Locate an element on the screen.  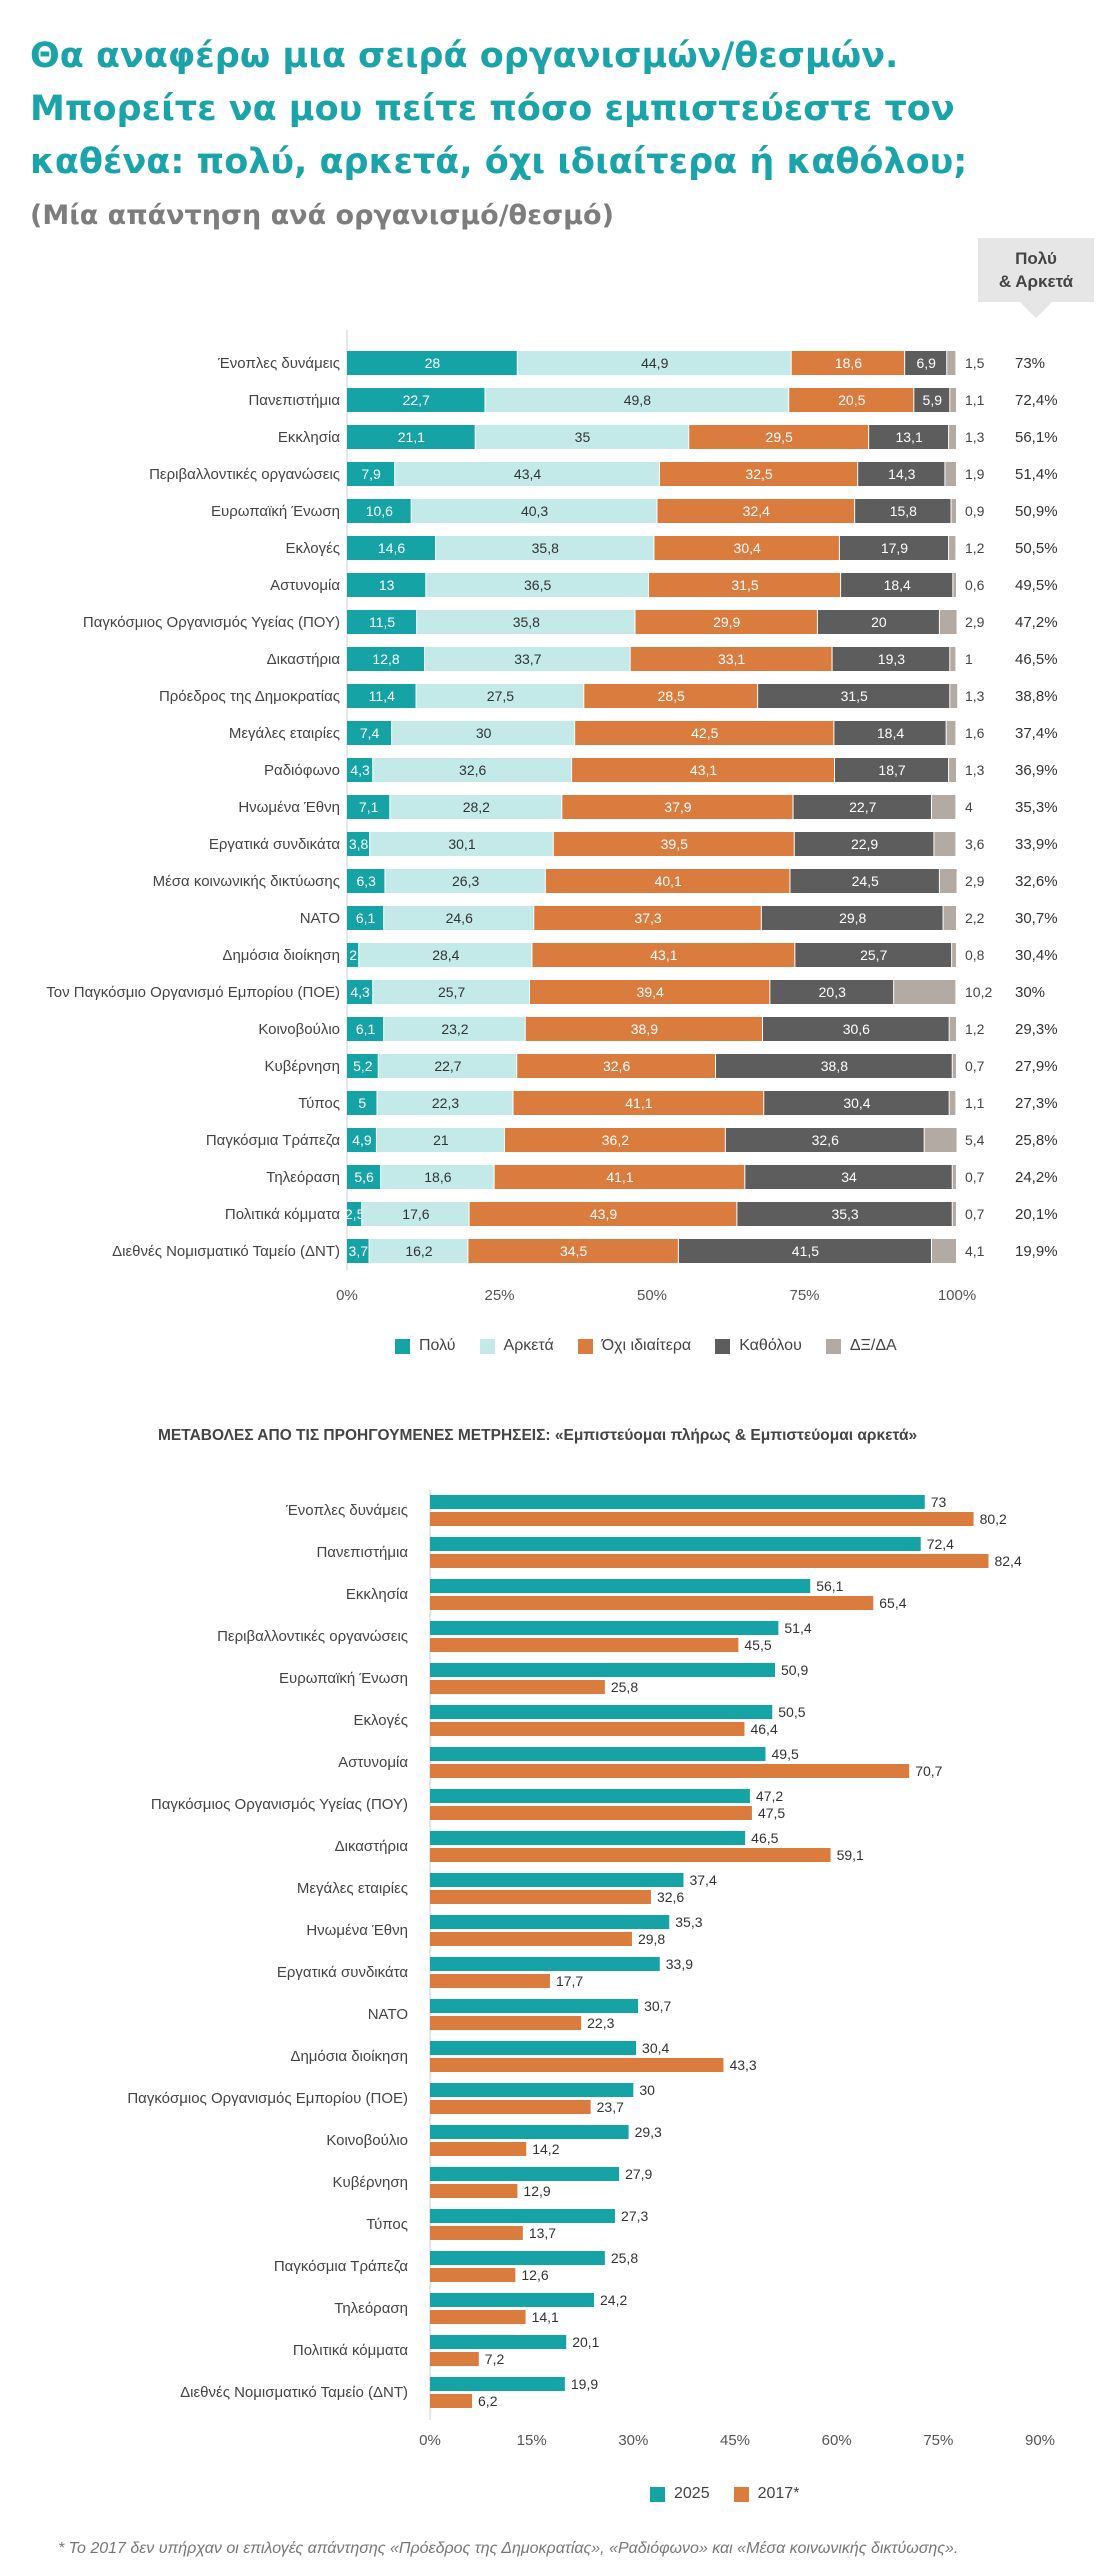
data-label: 38,9 is located at coordinates (644, 1029).